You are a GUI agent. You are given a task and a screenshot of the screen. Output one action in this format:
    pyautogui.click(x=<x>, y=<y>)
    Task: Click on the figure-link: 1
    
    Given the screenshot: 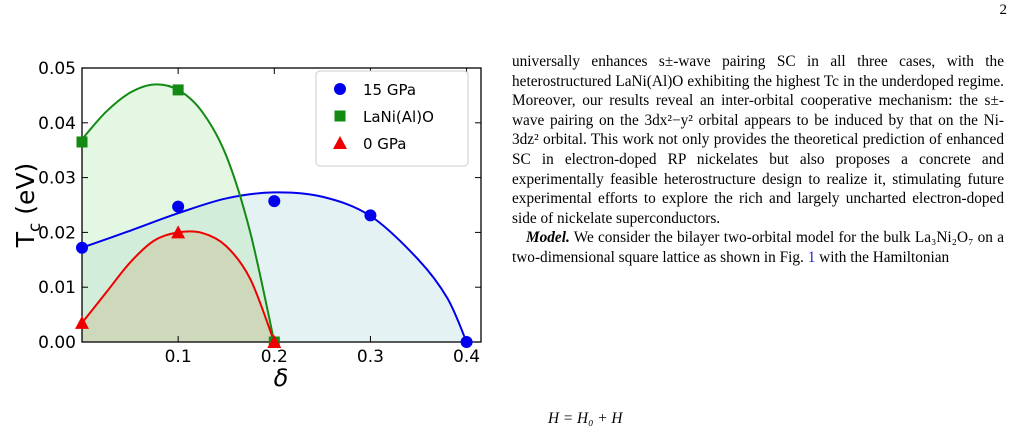 What is the action you would take?
    pyautogui.click(x=811, y=257)
    